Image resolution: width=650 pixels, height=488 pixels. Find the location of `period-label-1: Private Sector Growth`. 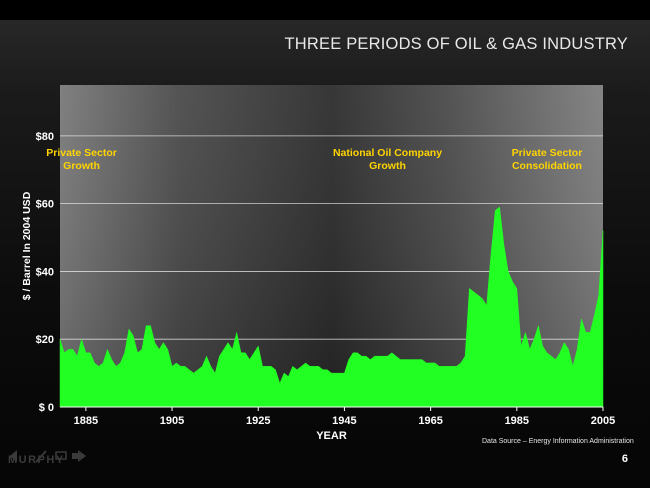

period-label-1: Private Sector Growth is located at coordinates (81, 159).